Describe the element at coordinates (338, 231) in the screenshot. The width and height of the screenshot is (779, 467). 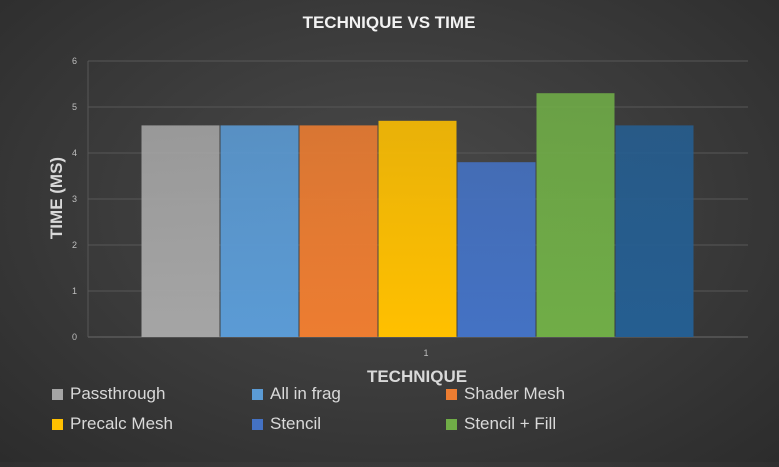
I see `bar-shader-mesh` at that location.